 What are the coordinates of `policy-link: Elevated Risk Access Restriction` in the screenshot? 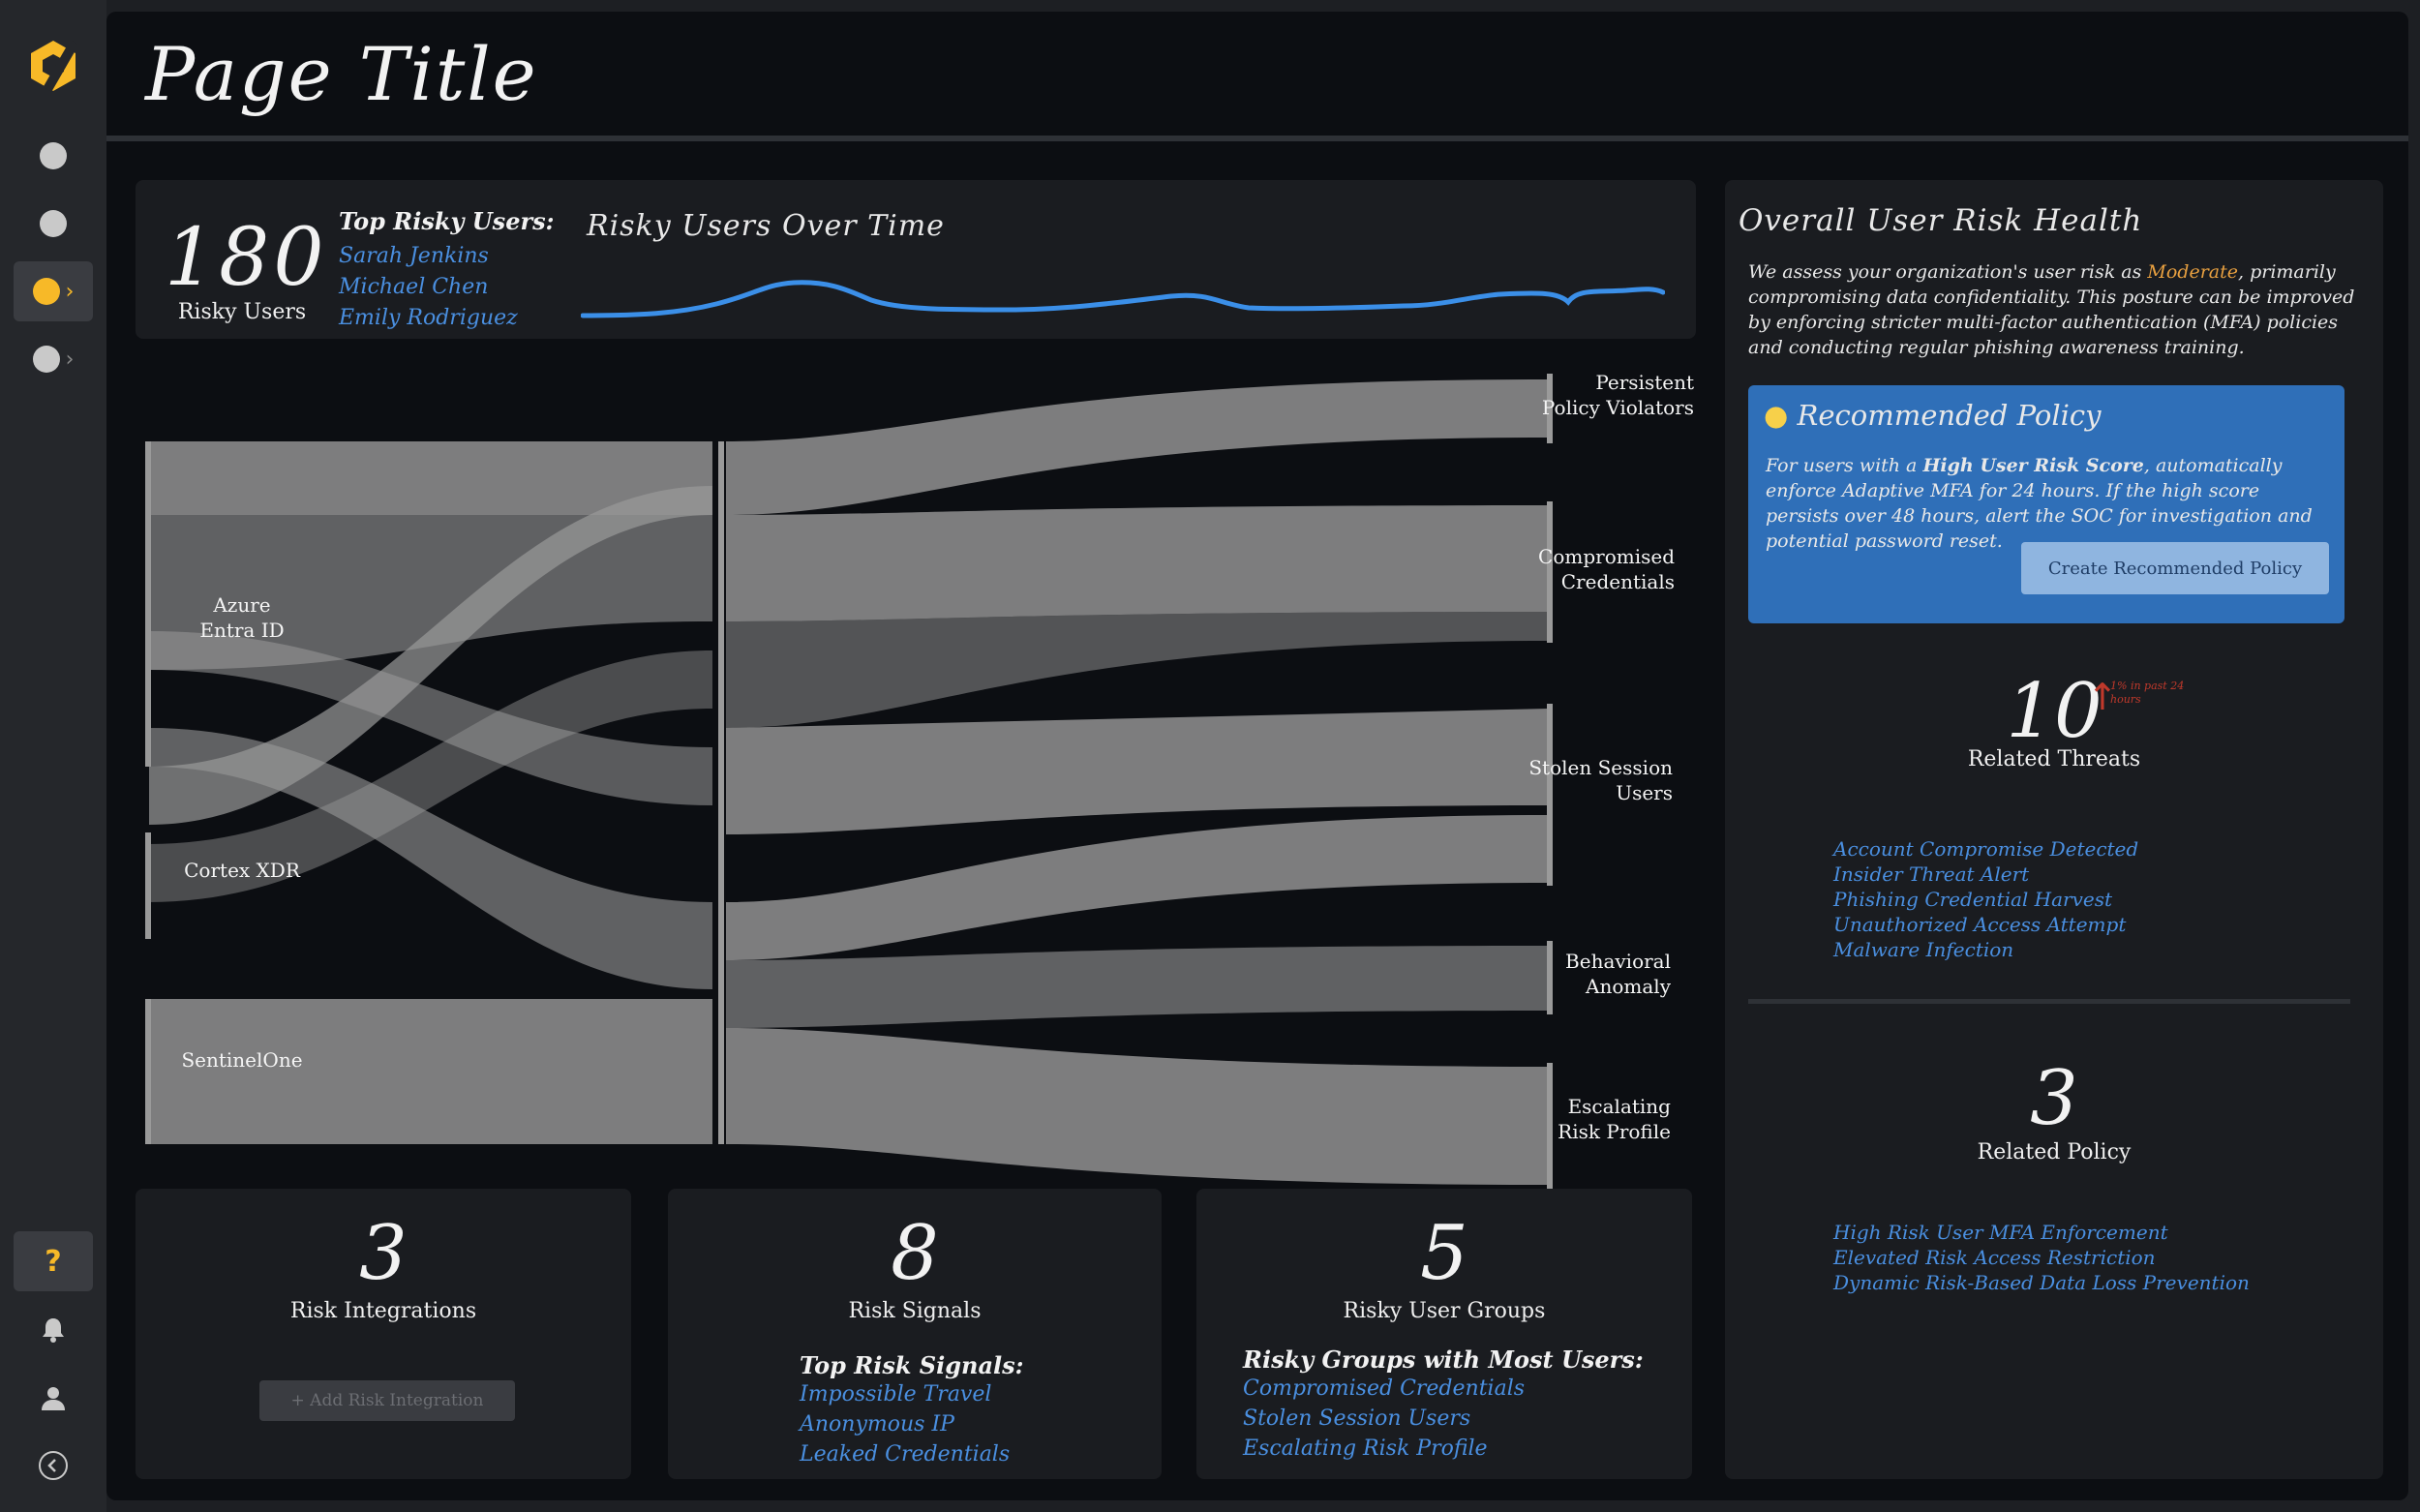 It's located at (1994, 1257).